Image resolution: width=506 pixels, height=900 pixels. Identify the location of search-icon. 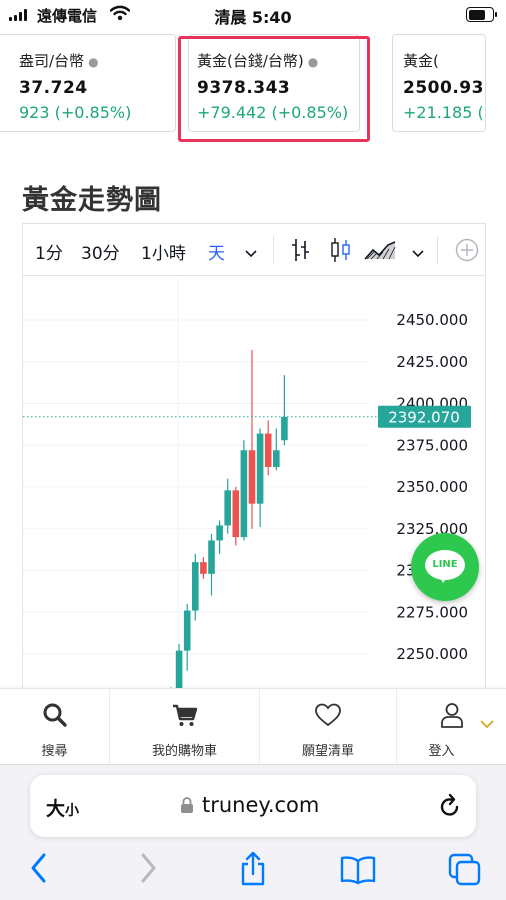
(54, 715).